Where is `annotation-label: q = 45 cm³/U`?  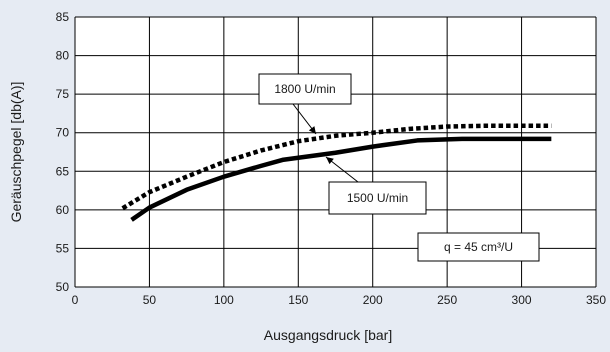
annotation-label: q = 45 cm³/U is located at coordinates (478, 247).